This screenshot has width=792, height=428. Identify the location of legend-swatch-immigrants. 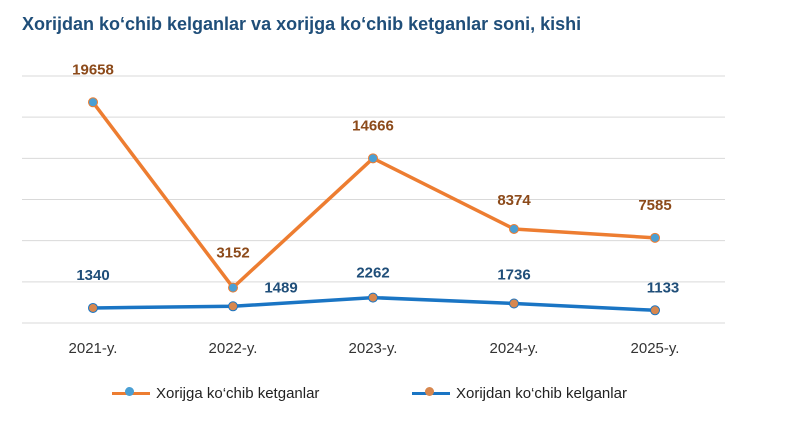
(431, 391).